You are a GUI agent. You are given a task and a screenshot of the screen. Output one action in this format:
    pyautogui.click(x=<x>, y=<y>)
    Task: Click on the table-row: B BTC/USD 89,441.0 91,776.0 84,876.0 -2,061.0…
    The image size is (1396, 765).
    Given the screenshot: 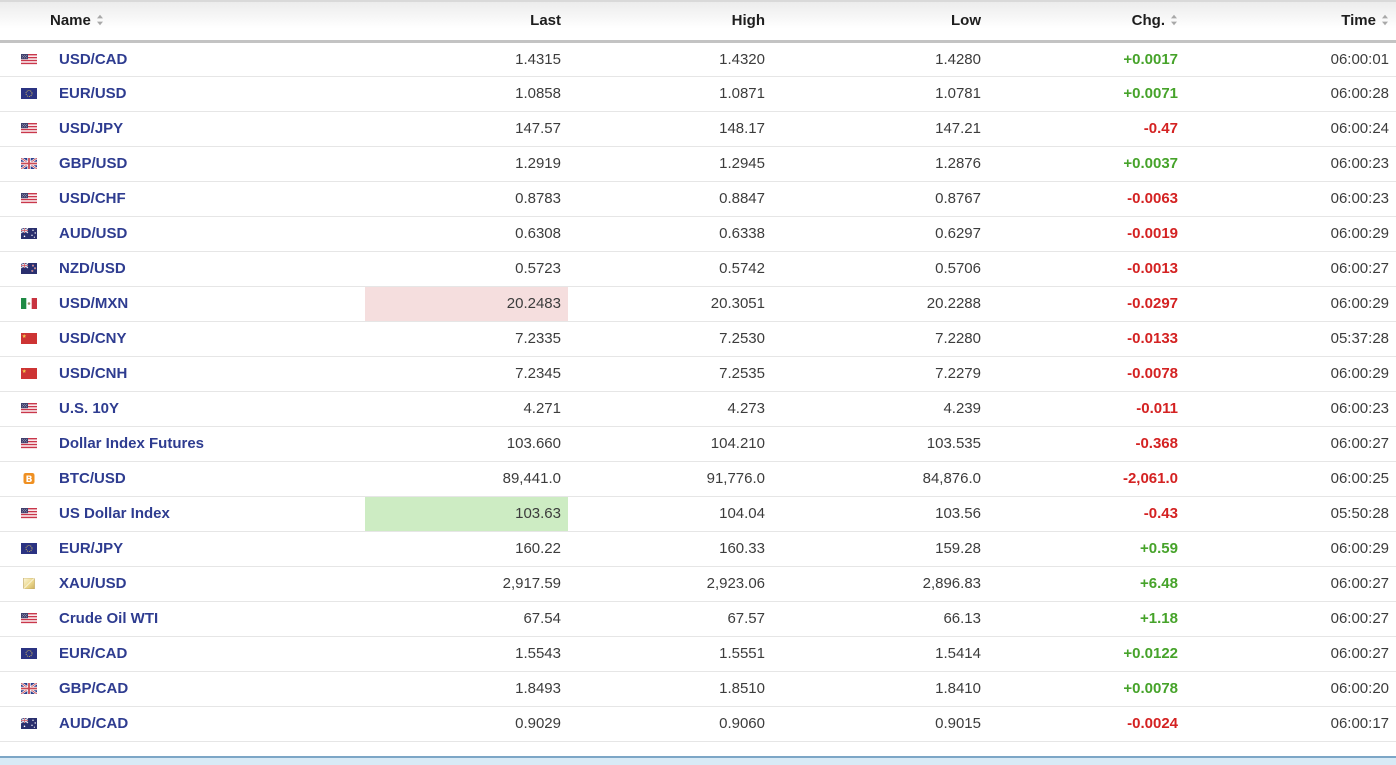 What is the action you would take?
    pyautogui.click(x=698, y=479)
    